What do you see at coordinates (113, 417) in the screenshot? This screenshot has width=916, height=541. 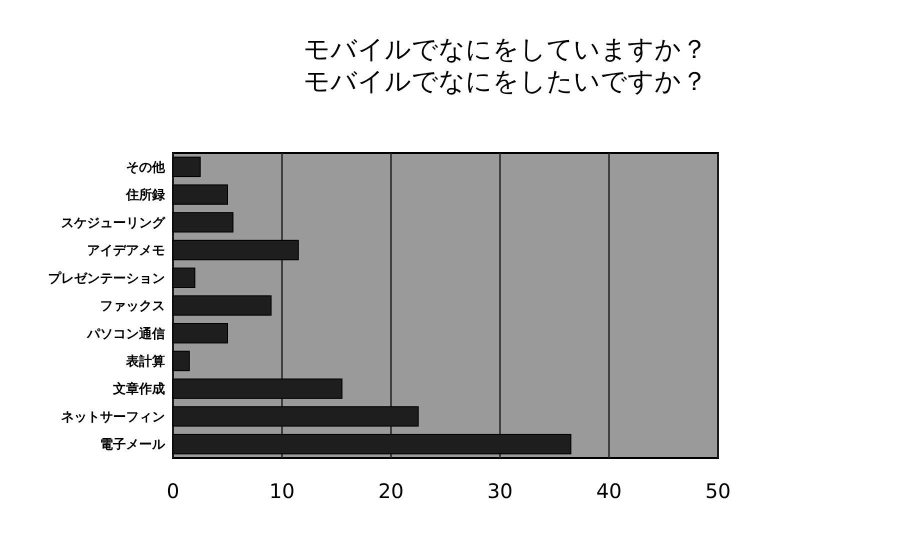 I see `y-tick-label: ネットサーフィン` at bounding box center [113, 417].